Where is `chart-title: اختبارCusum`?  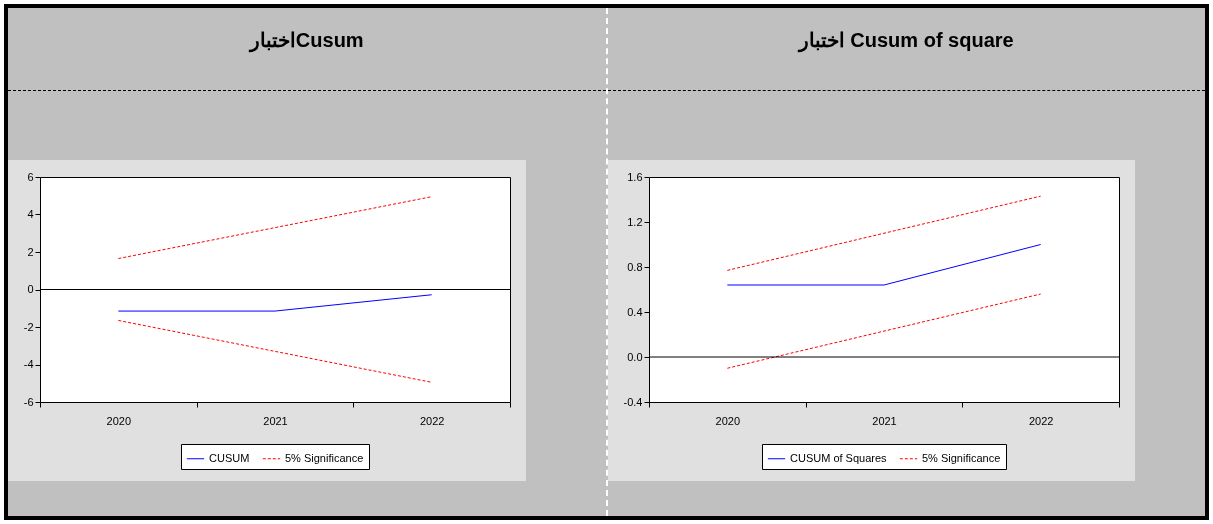
chart-title: اختبارCusum is located at coordinates (306, 40).